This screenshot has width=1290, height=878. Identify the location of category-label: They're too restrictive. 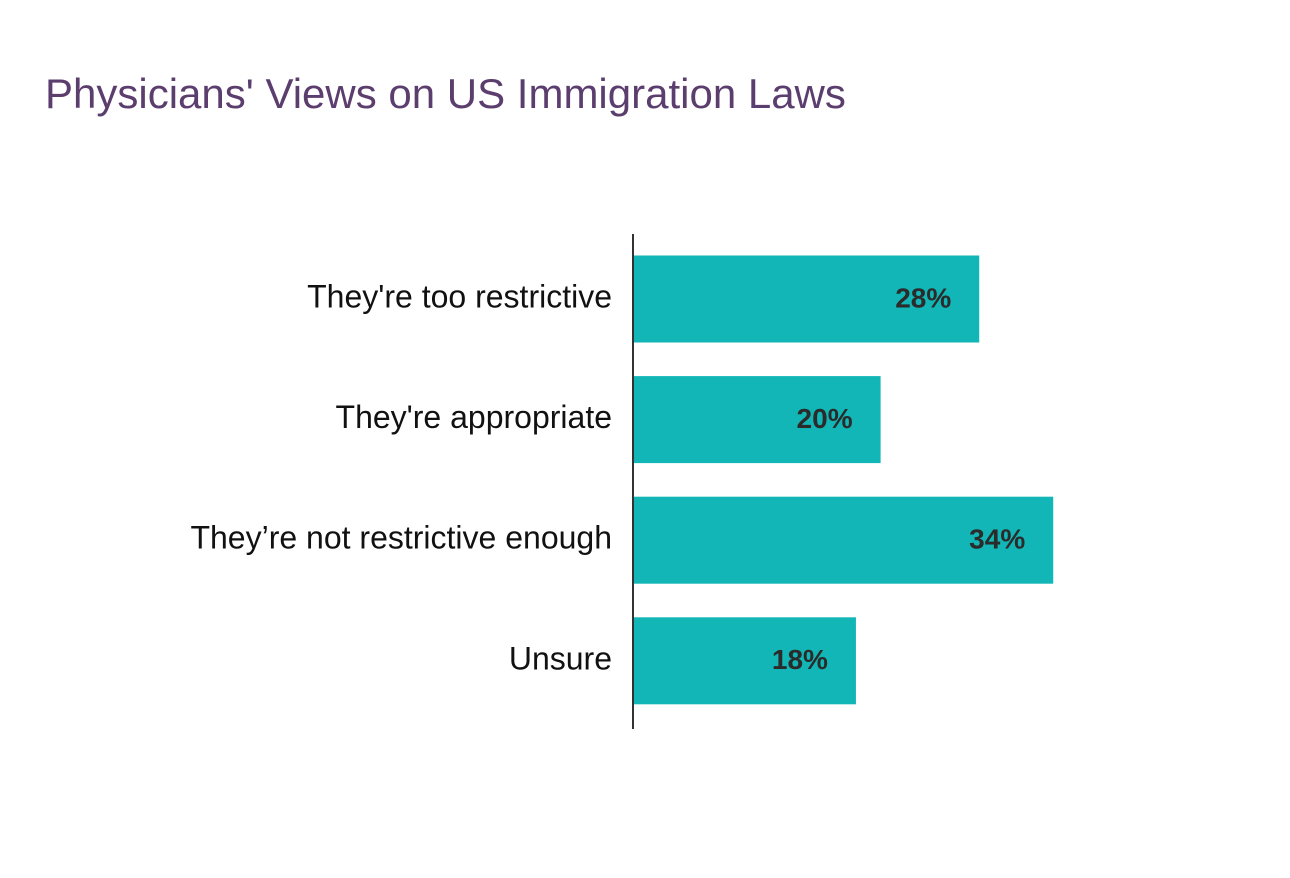
(459, 296).